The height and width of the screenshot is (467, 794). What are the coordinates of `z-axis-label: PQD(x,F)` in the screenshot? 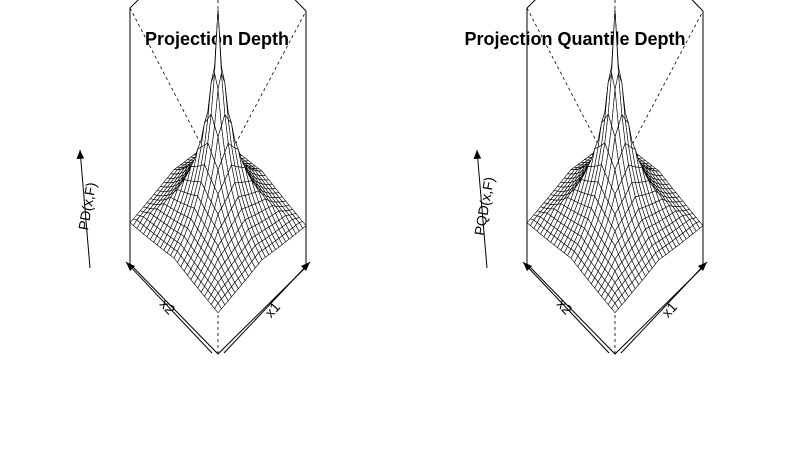 It's located at (484, 206).